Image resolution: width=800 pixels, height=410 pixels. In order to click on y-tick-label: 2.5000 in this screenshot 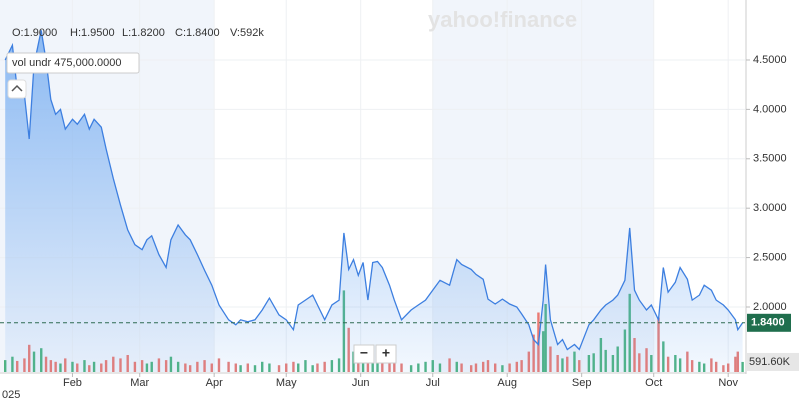, I will do `click(770, 257)`.